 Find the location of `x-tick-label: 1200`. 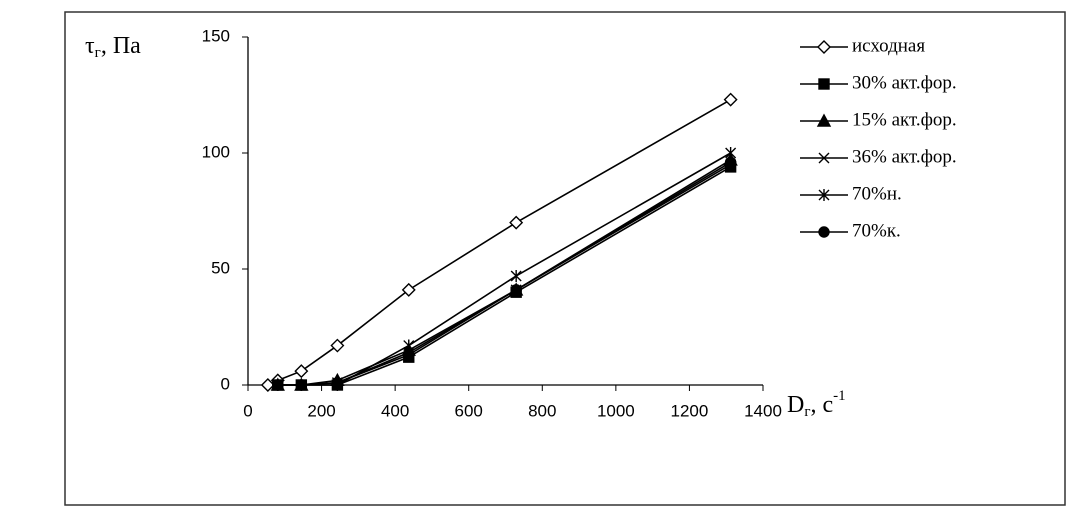

x-tick-label: 1200 is located at coordinates (690, 410).